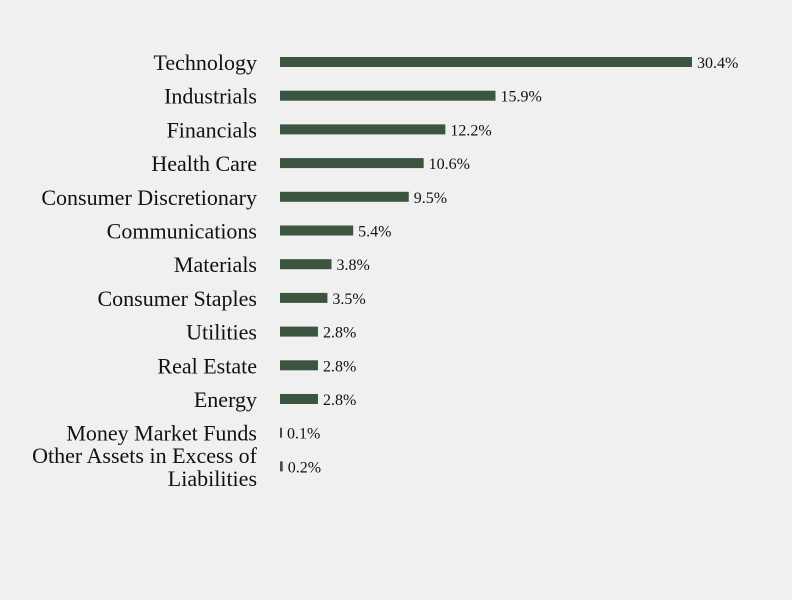  What do you see at coordinates (344, 196) in the screenshot?
I see `bar-consumer-discretionary` at bounding box center [344, 196].